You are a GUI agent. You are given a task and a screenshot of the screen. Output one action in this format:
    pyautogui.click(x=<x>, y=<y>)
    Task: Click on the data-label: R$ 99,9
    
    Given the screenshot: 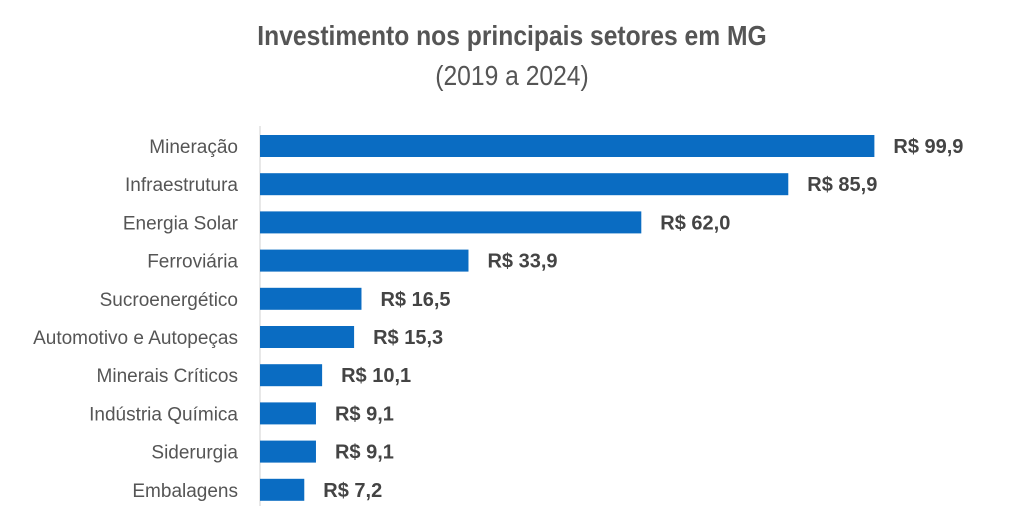 What is the action you would take?
    pyautogui.click(x=928, y=147)
    